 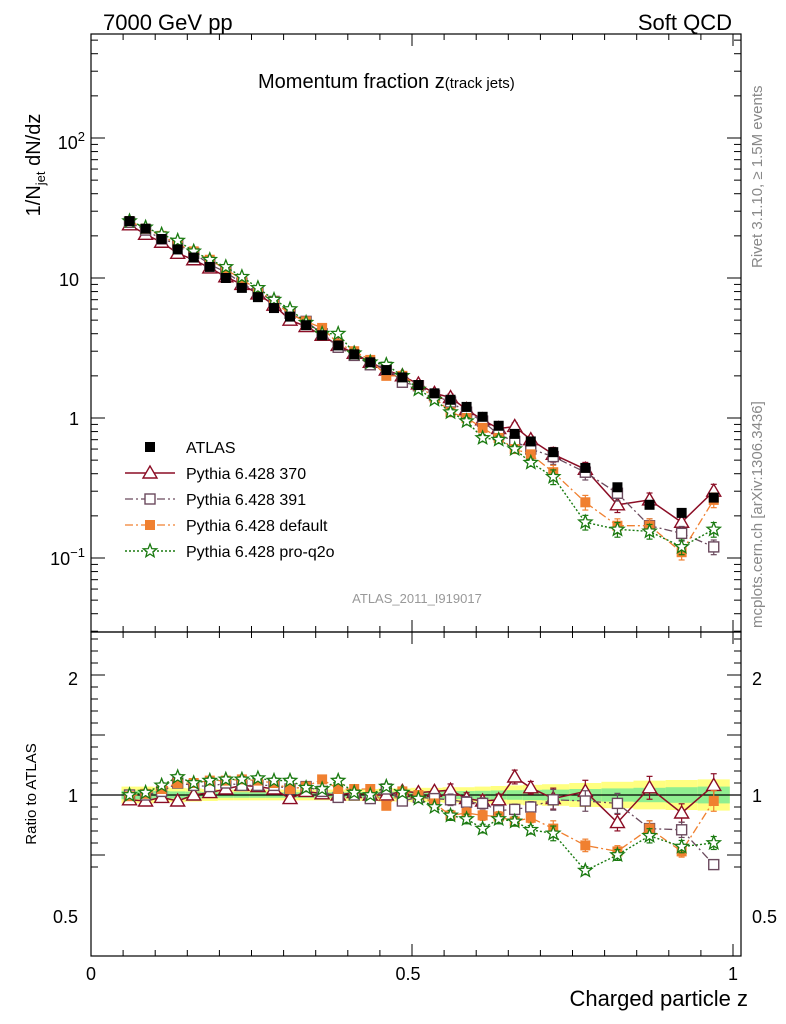 I want to click on legend-label-pythia-6-428-391: Pythia 6.428 391, so click(x=246, y=500).